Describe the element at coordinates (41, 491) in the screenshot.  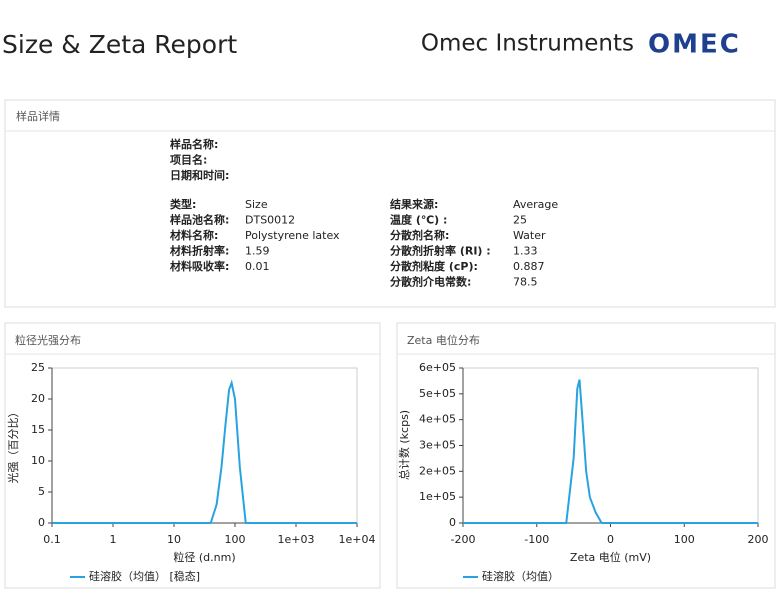
I see `y-tick-label: 5` at that location.